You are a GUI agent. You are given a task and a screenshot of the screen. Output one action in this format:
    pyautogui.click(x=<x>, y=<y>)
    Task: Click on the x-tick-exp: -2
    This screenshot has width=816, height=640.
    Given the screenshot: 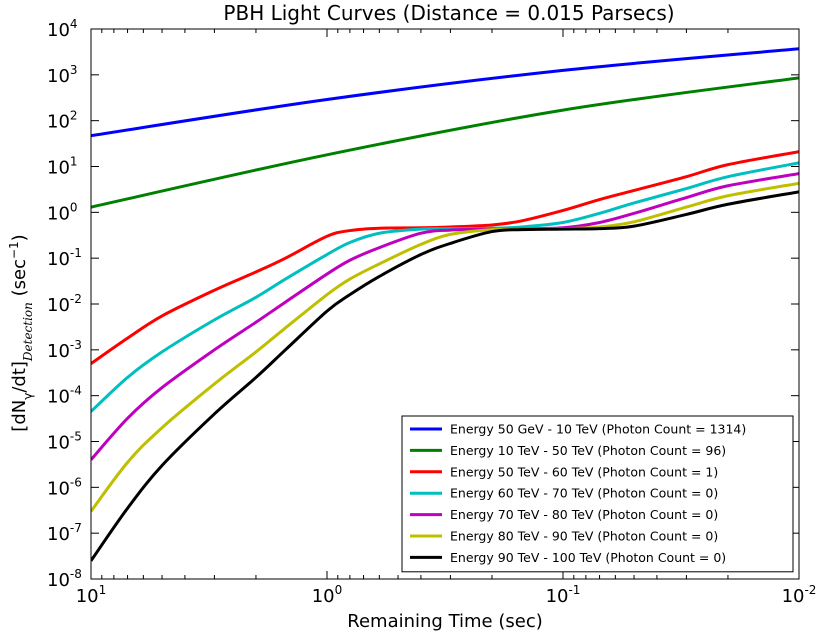 What is the action you would take?
    pyautogui.click(x=810, y=590)
    